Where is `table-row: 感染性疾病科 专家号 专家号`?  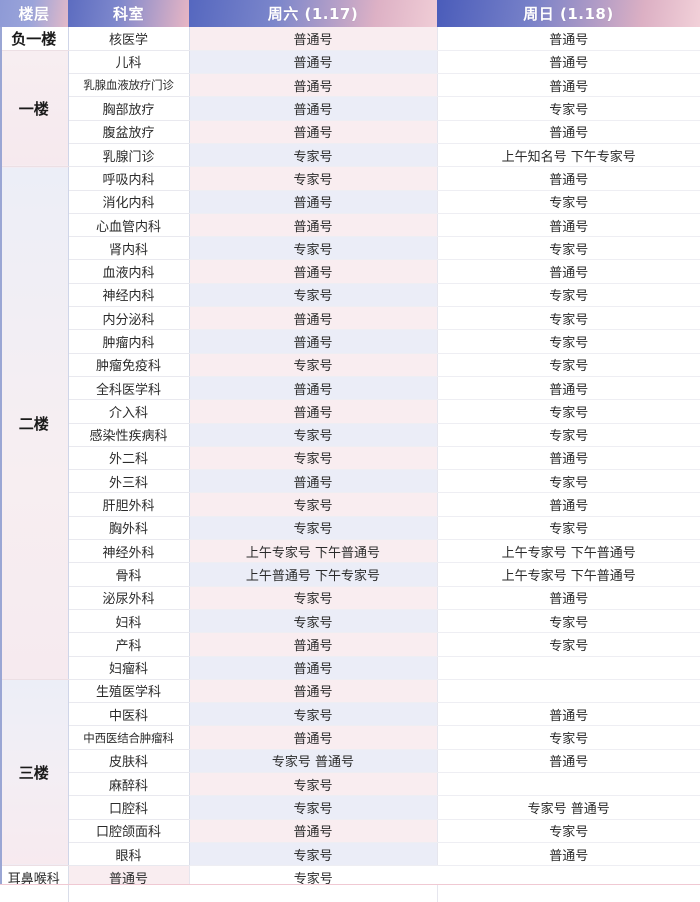 table-row: 感染性疾病科 专家号 专家号 is located at coordinates (350, 435).